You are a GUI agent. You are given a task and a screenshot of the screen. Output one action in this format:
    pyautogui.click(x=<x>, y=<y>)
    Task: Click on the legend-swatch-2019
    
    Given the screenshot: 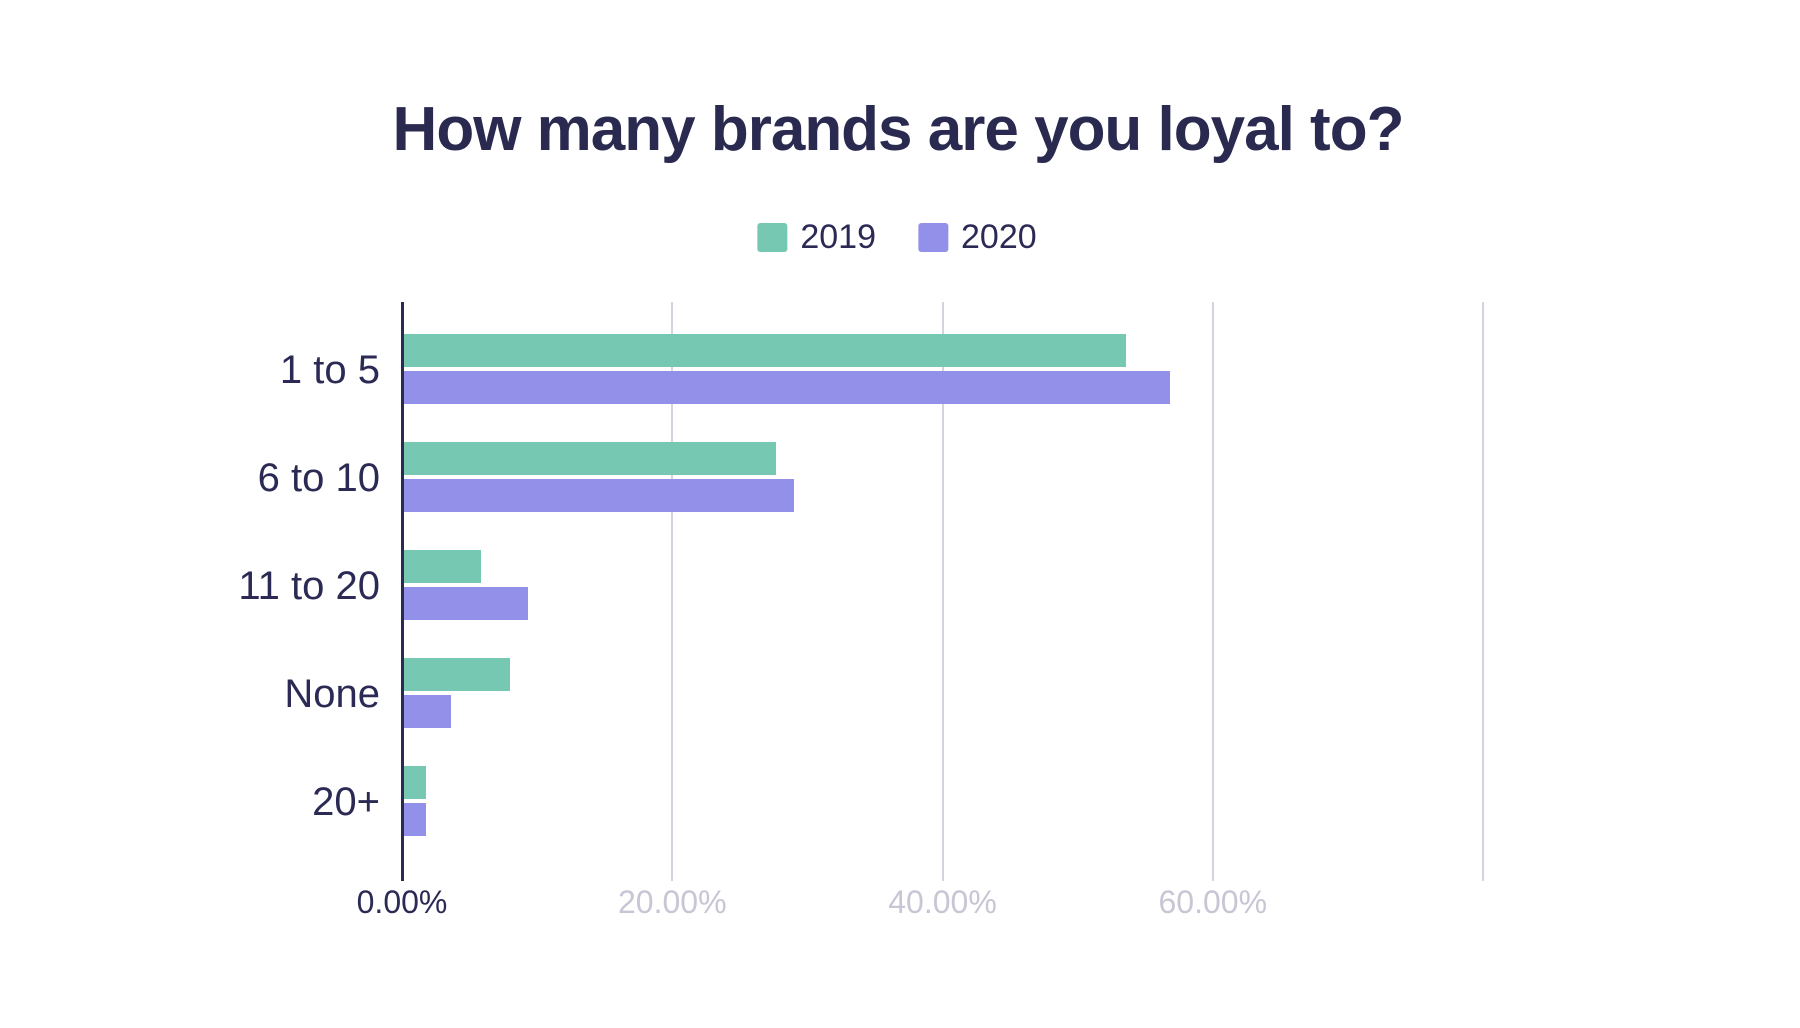 What is the action you would take?
    pyautogui.click(x=772, y=237)
    